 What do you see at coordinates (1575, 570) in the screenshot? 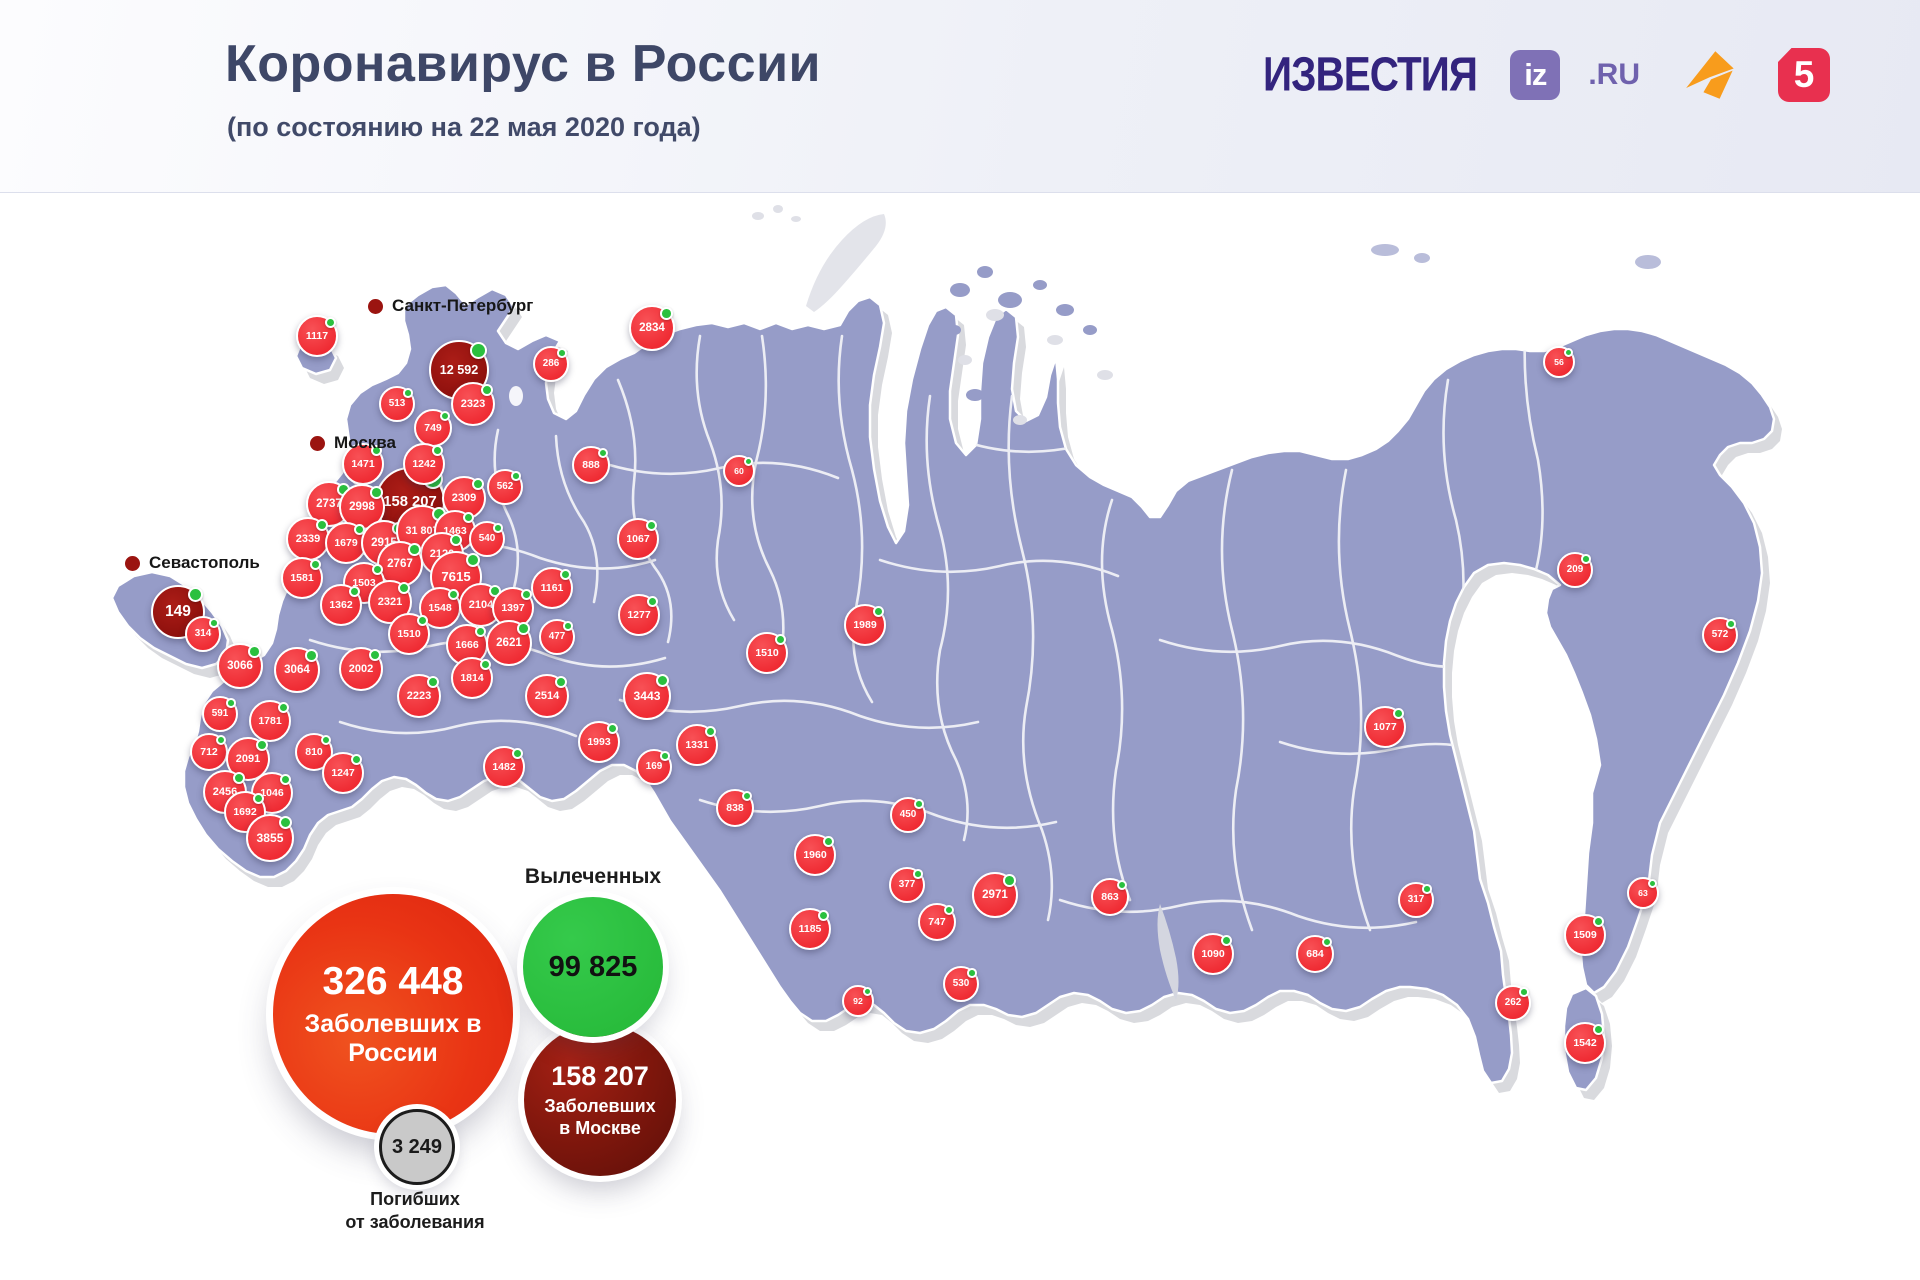
I see `region-bubble: 209` at bounding box center [1575, 570].